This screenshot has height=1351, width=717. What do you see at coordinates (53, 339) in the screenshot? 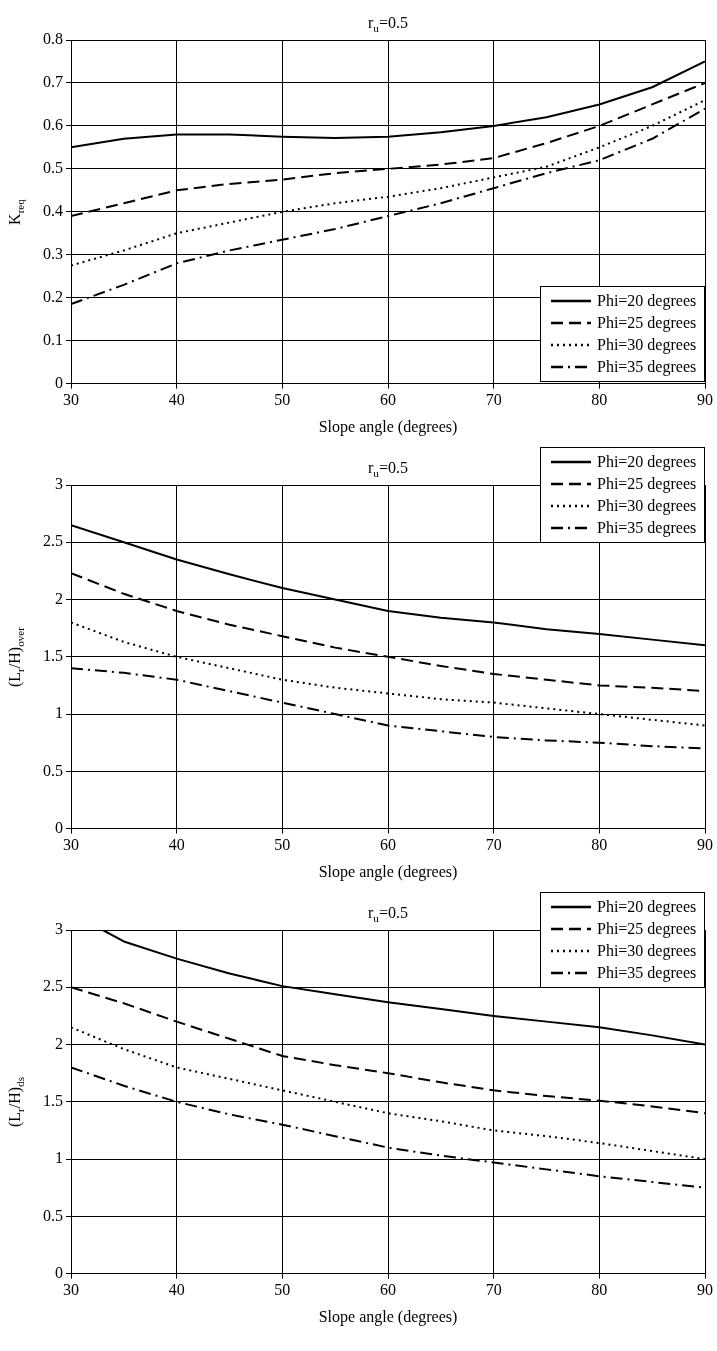
I see `y-tick-label: 0.1` at bounding box center [53, 339].